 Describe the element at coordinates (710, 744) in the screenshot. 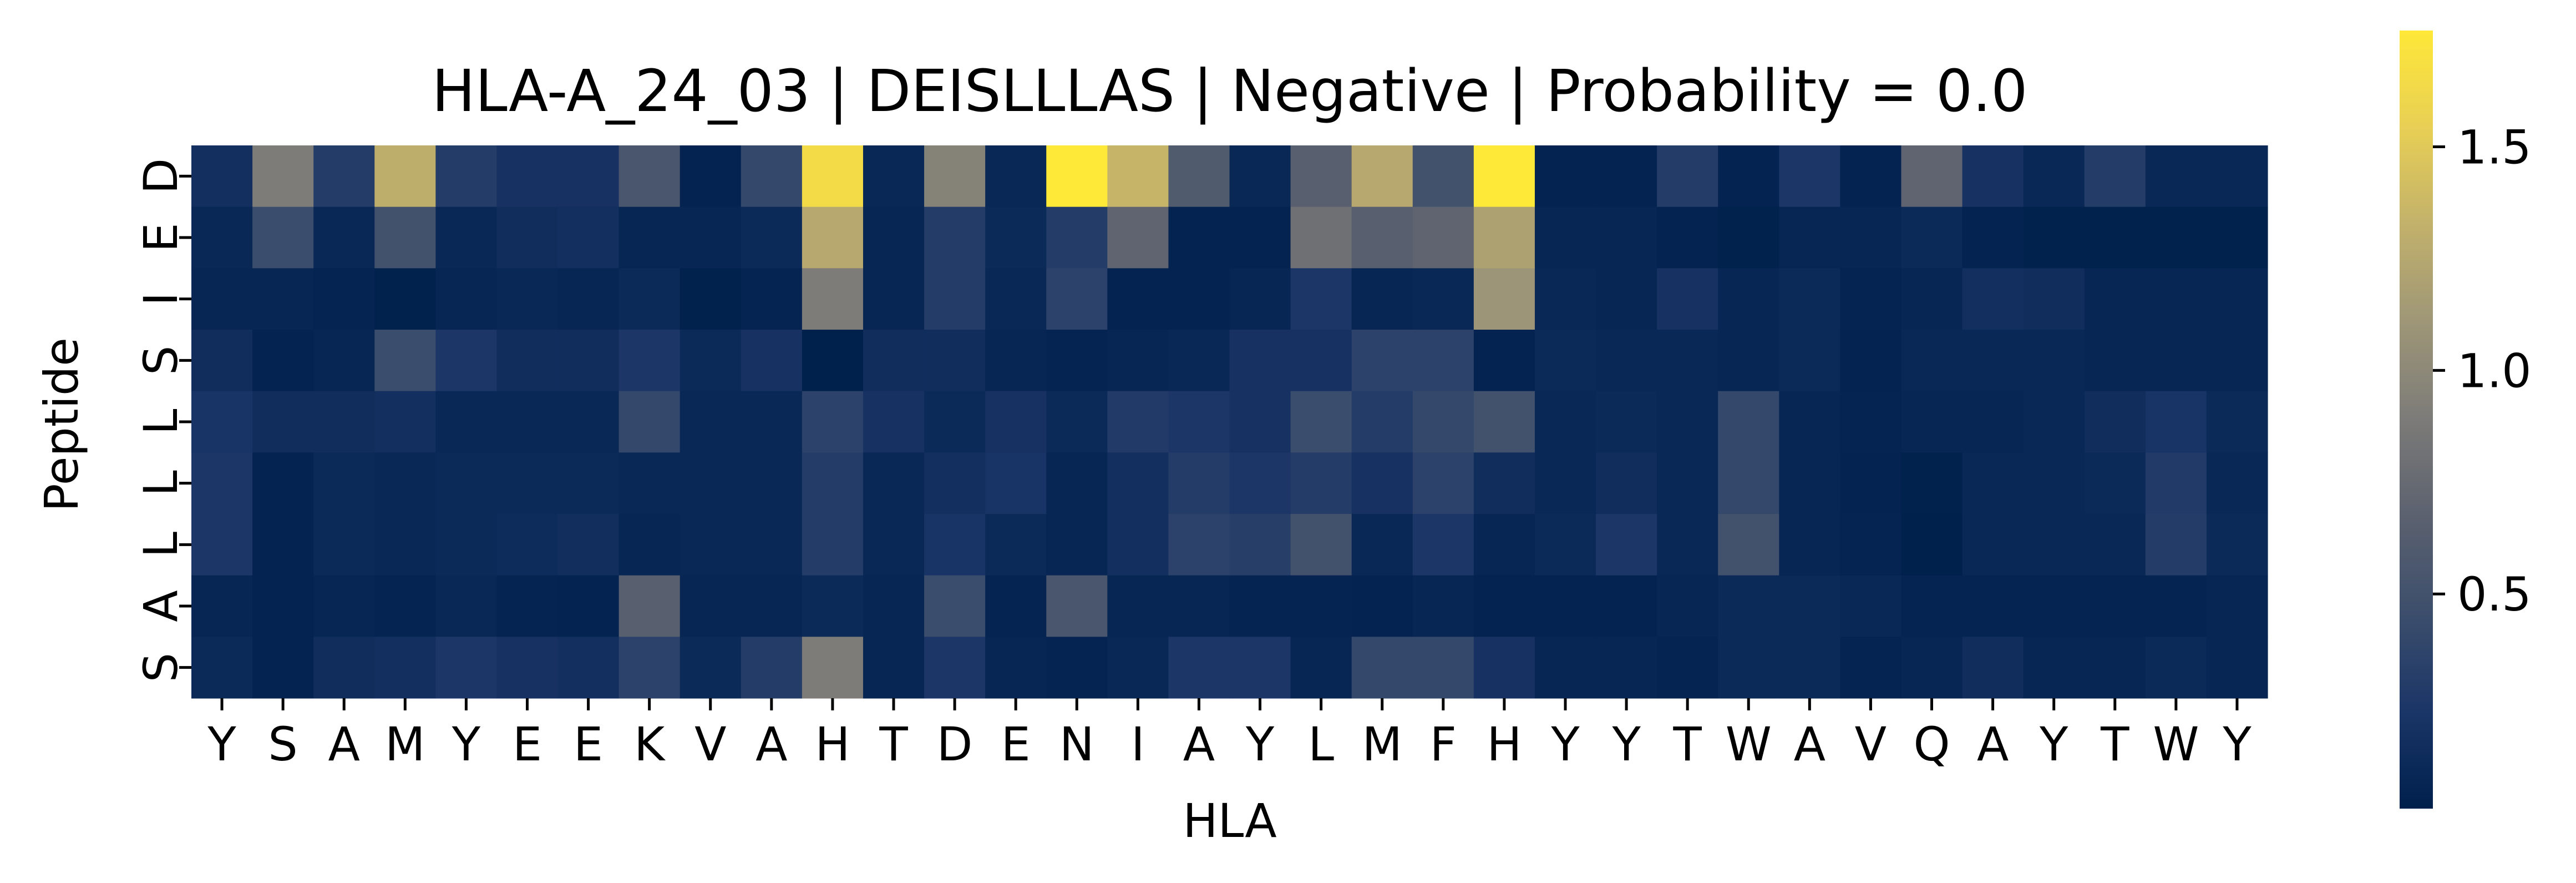

I see `x-tick-label: V` at that location.